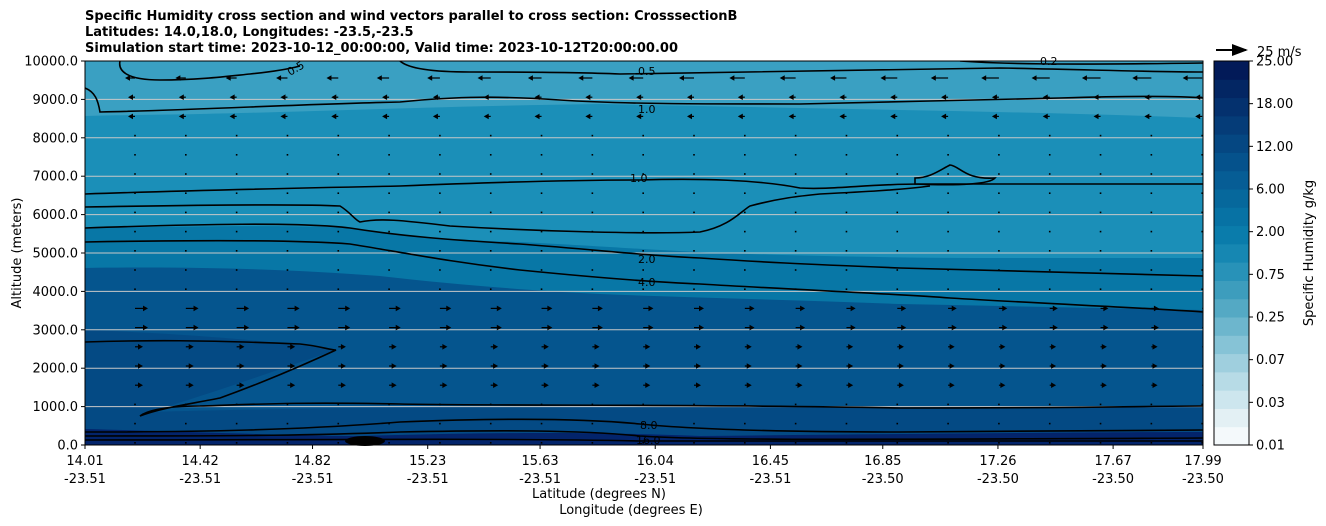  Describe the element at coordinates (84, 461) in the screenshot. I see `x-tick-label-lat: 14.01` at that location.